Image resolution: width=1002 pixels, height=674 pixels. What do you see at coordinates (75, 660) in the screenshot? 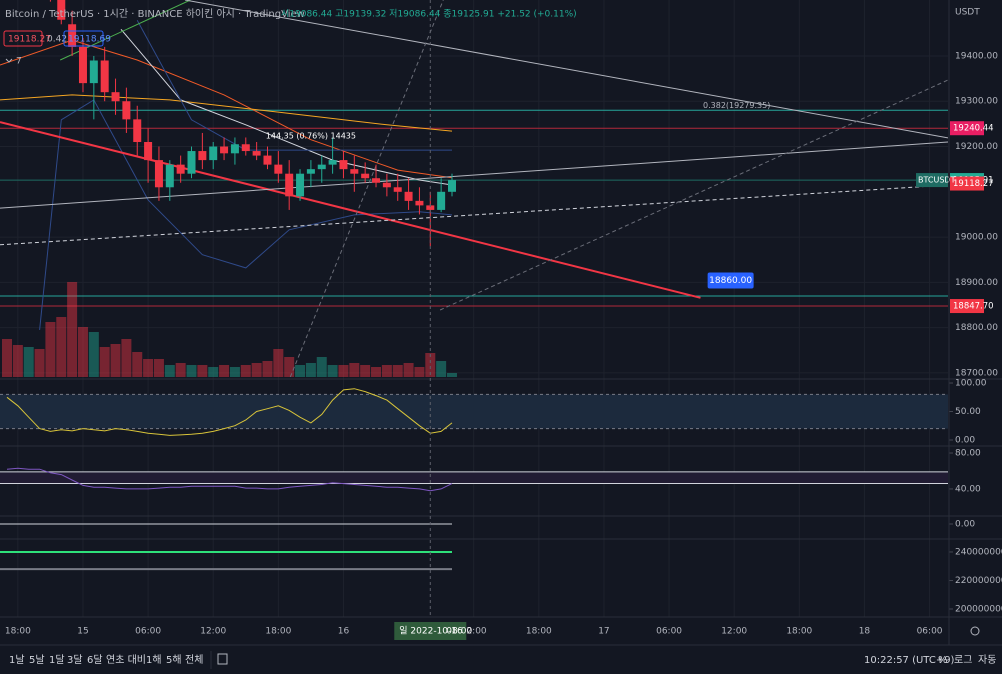
I see `range-button: 3달` at bounding box center [75, 660].